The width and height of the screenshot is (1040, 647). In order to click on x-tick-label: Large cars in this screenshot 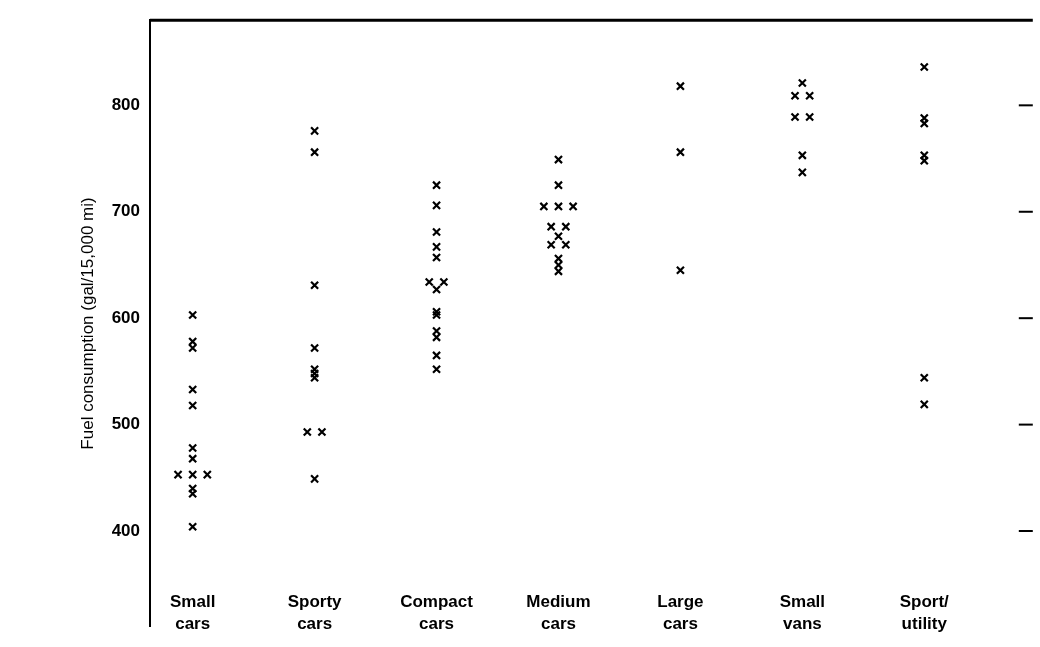, I will do `click(680, 612)`.